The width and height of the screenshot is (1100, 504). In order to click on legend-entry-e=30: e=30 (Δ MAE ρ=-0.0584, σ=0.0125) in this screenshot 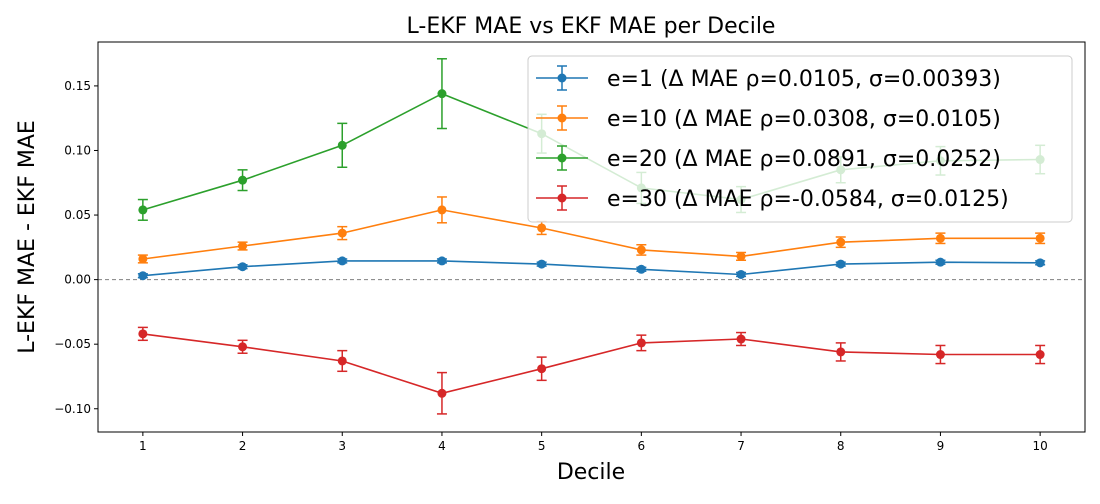, I will do `click(772, 198)`.